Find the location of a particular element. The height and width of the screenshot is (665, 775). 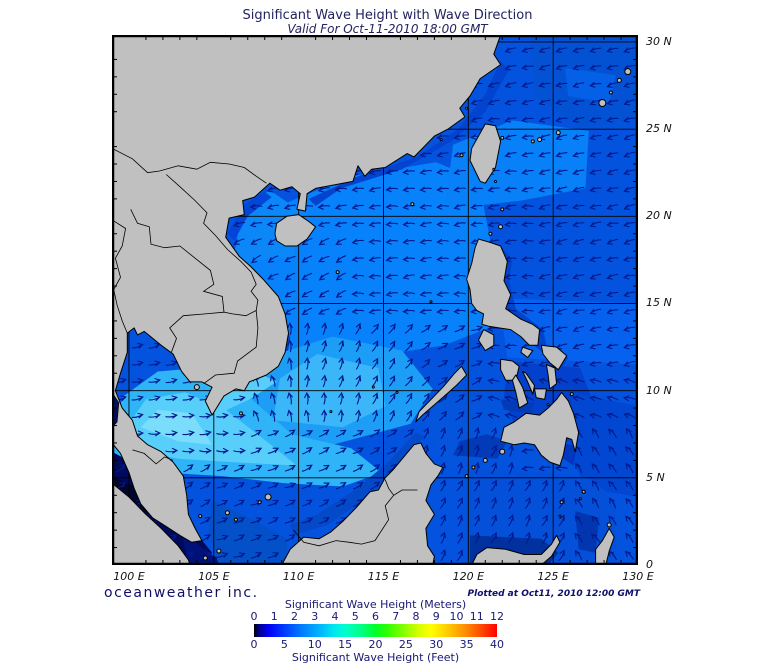

land-sulawesi is located at coordinates (516, 550).